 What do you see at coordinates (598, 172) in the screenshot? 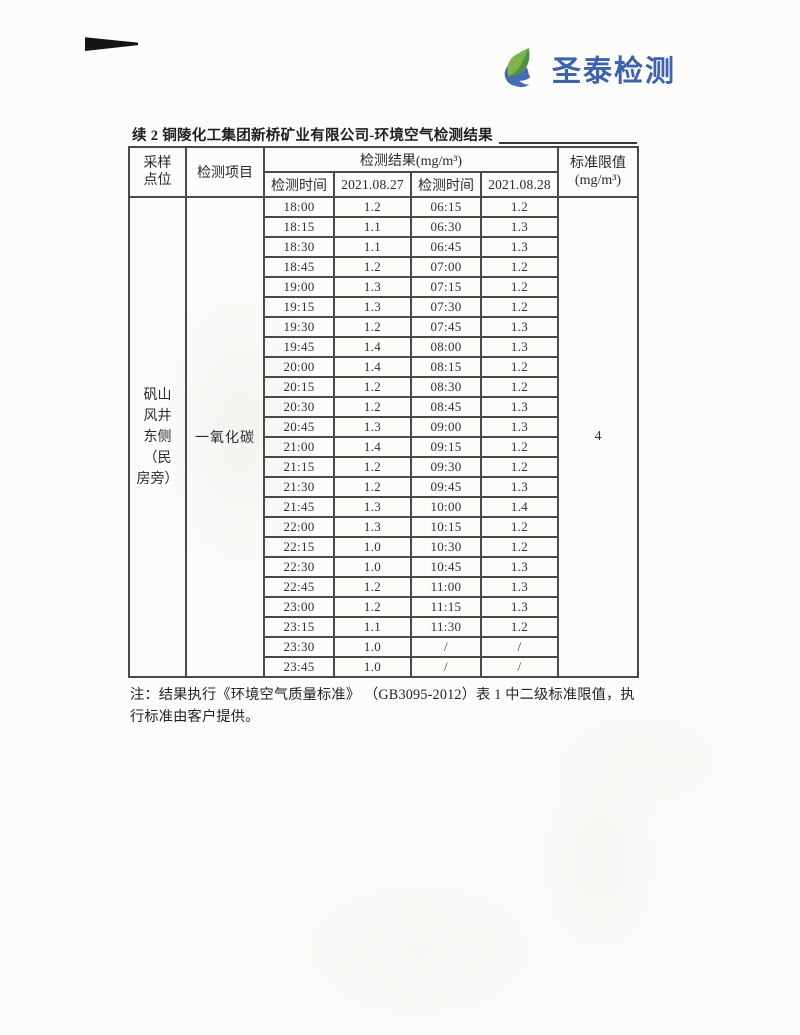
I see `header-standard-limit: 标准限值 (mg/m³)` at bounding box center [598, 172].